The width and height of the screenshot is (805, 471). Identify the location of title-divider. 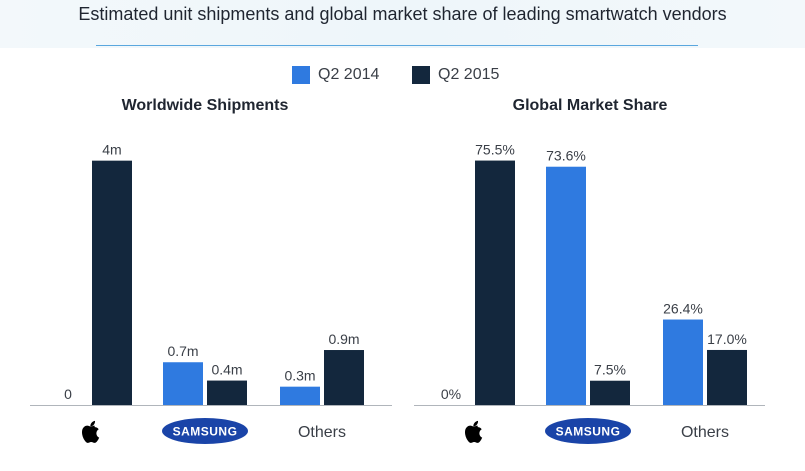
(397, 45).